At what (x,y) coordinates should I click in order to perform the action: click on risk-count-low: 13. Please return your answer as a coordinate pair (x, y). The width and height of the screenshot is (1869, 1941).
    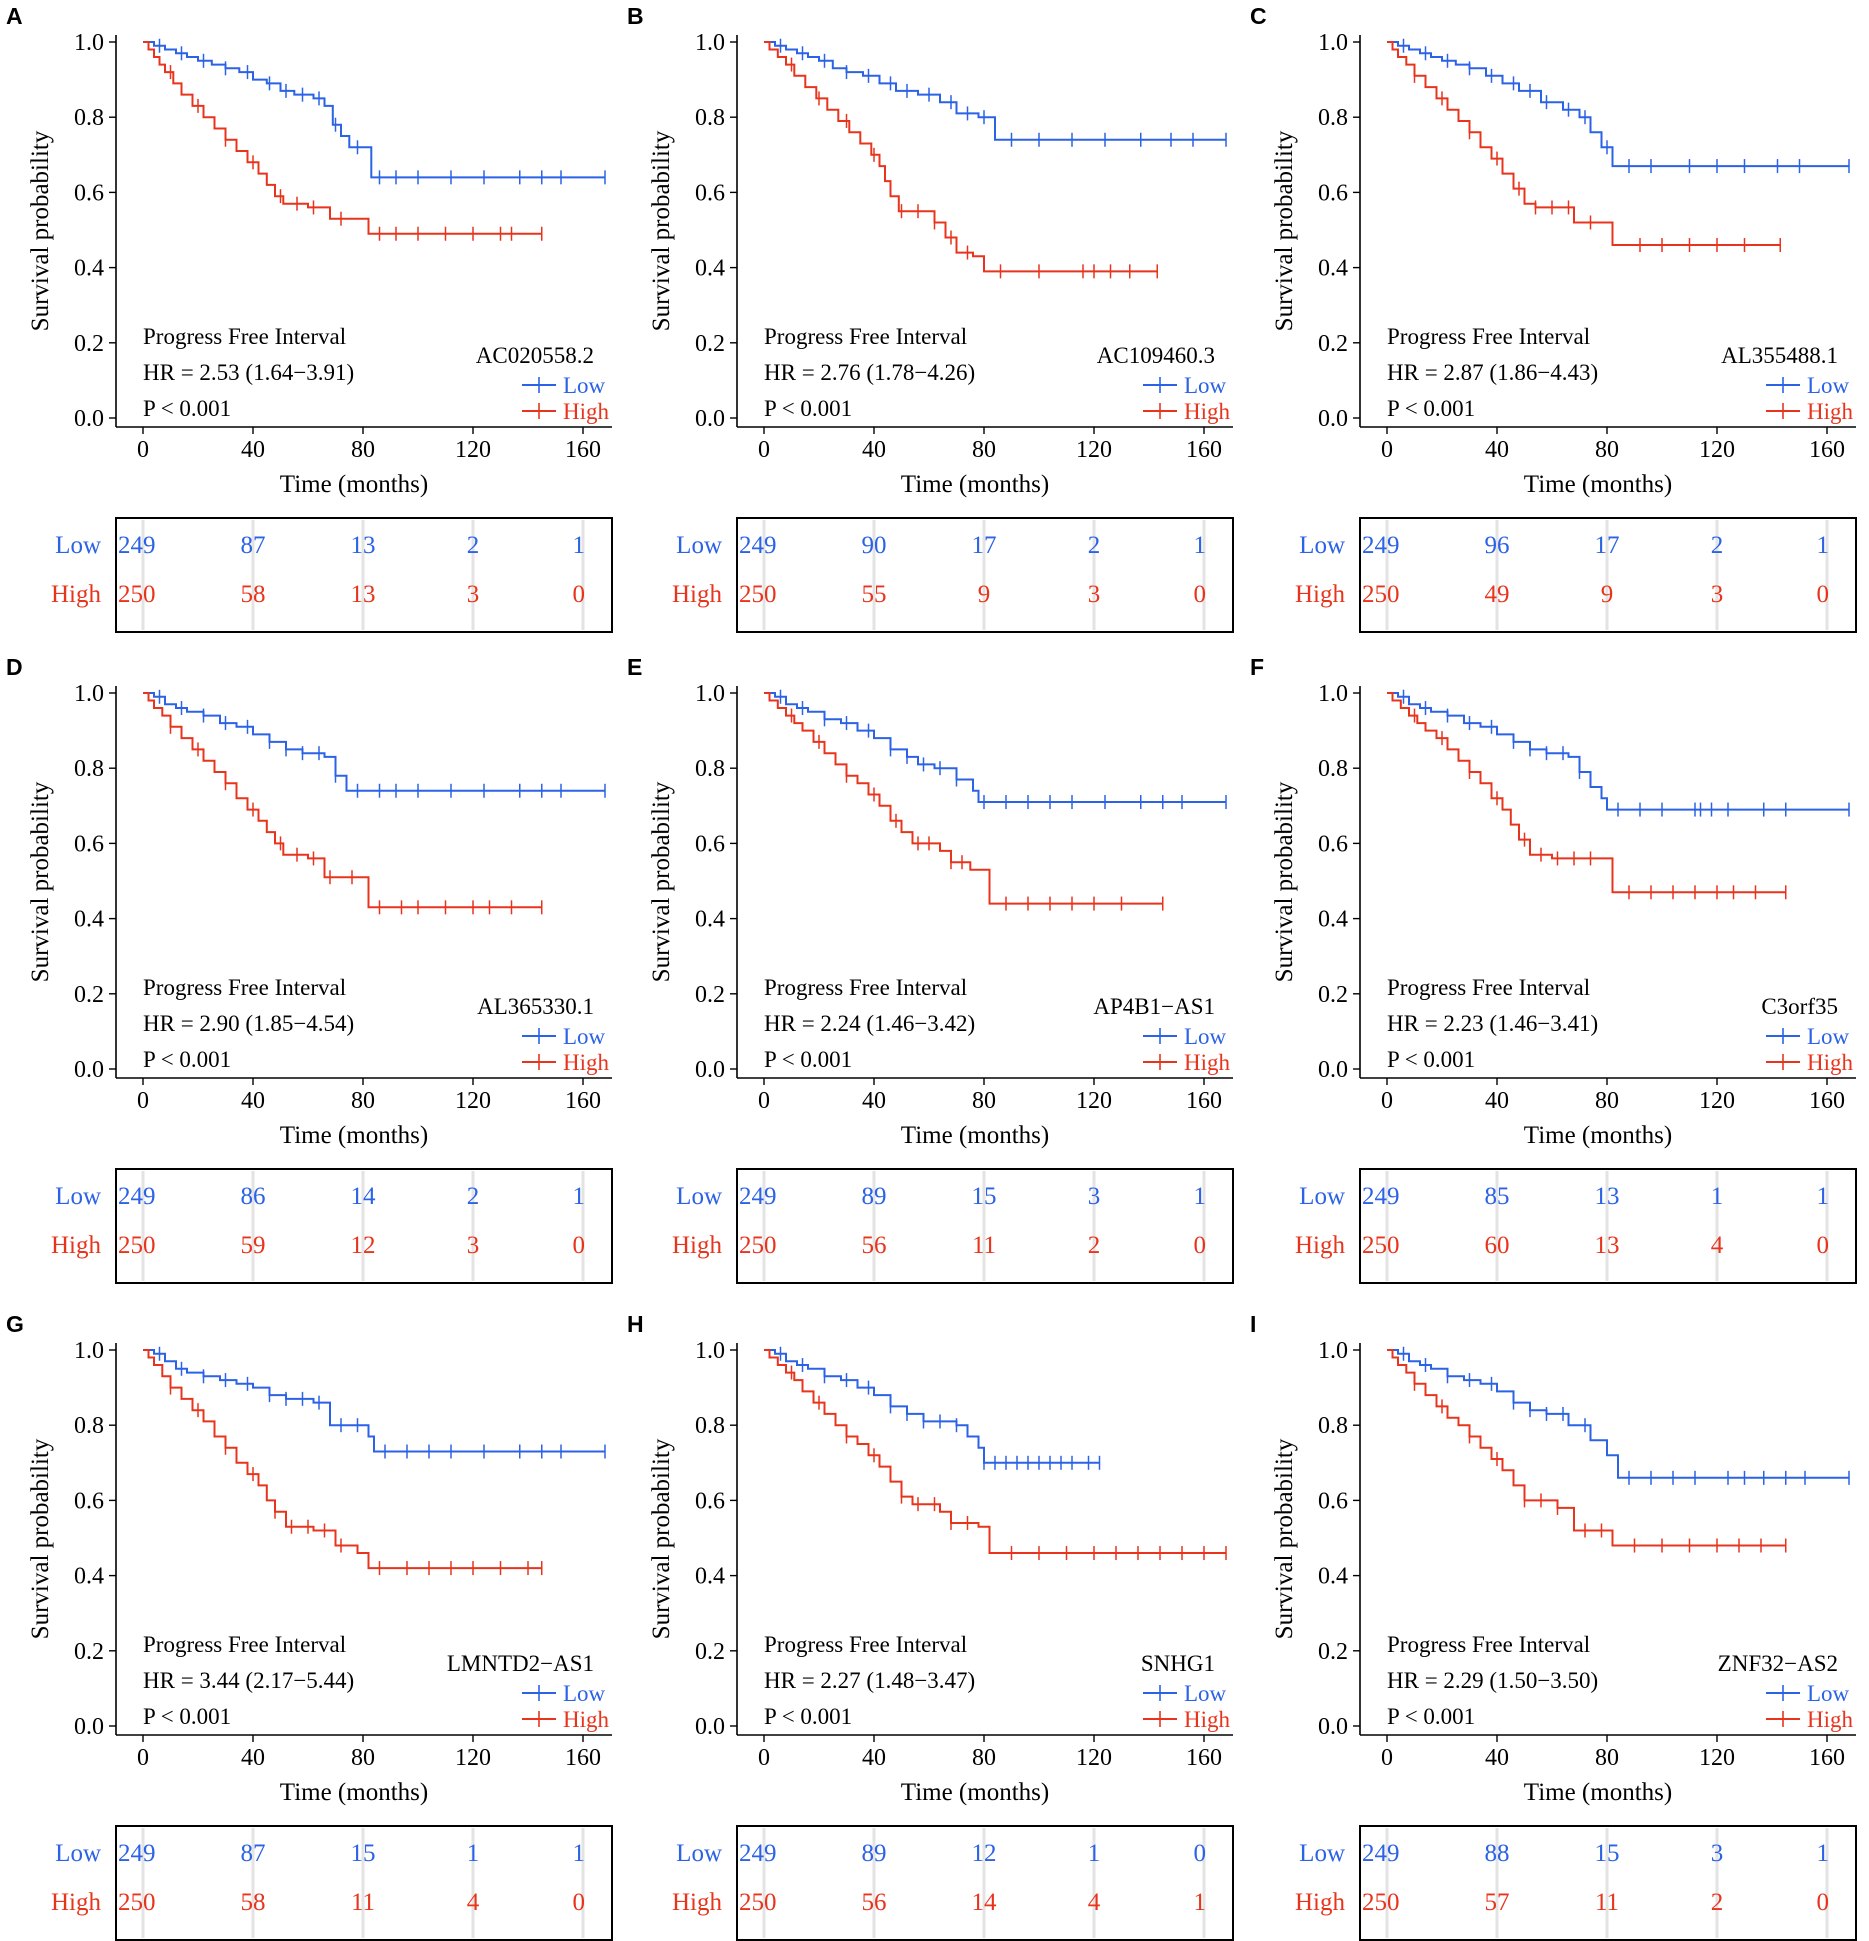
    Looking at the image, I should click on (363, 545).